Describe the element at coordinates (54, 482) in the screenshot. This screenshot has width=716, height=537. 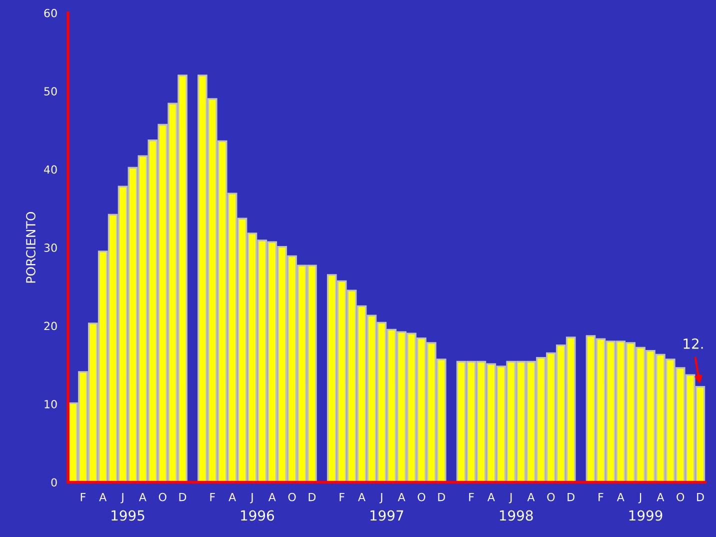
I see `y-tick-label: 0` at that location.